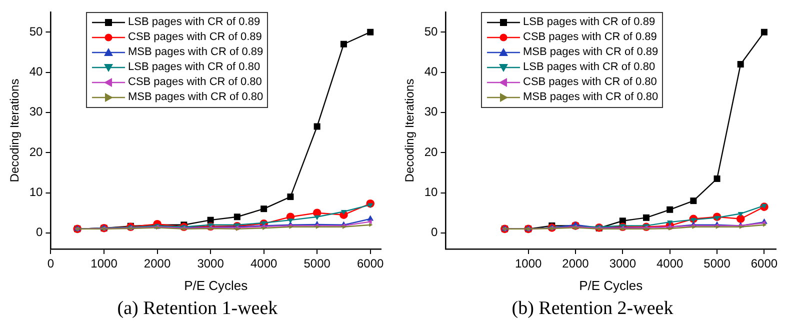 This screenshot has height=335, width=791. Describe the element at coordinates (197, 309) in the screenshot. I see `text: (a) Retention 1-week` at that location.